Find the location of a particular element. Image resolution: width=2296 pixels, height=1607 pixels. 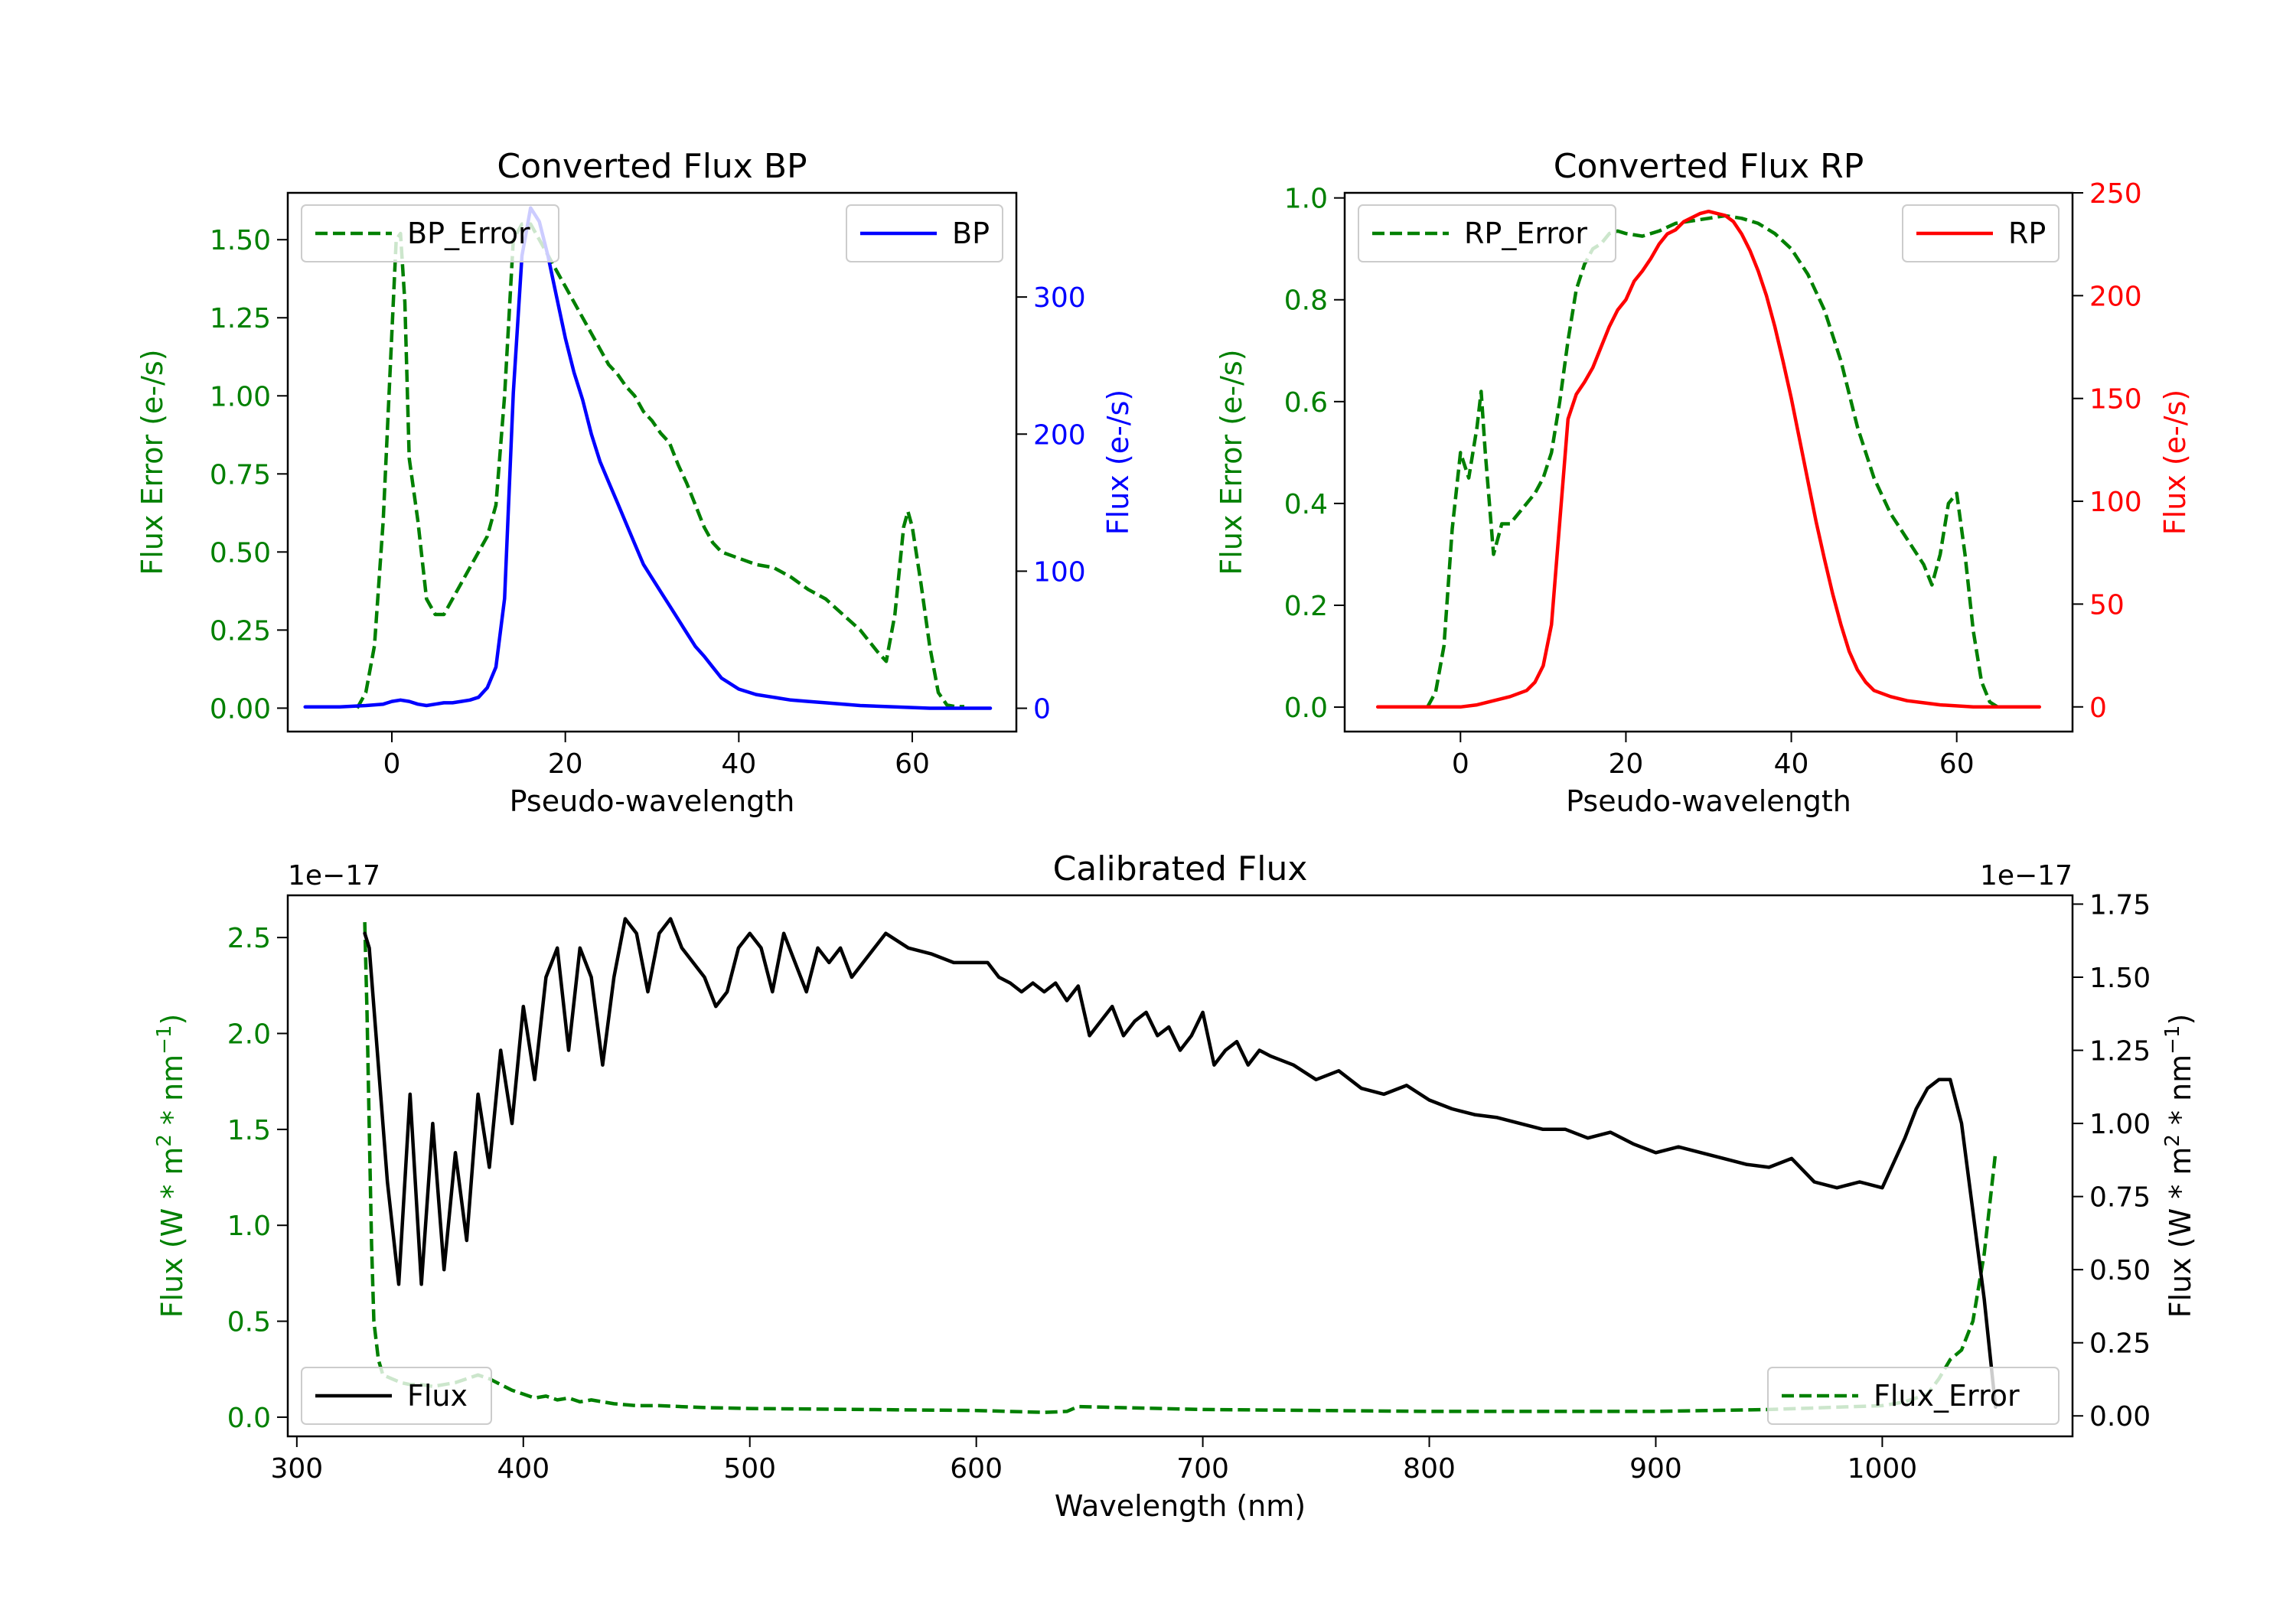

x-tick-label: 900 is located at coordinates (1655, 1469).